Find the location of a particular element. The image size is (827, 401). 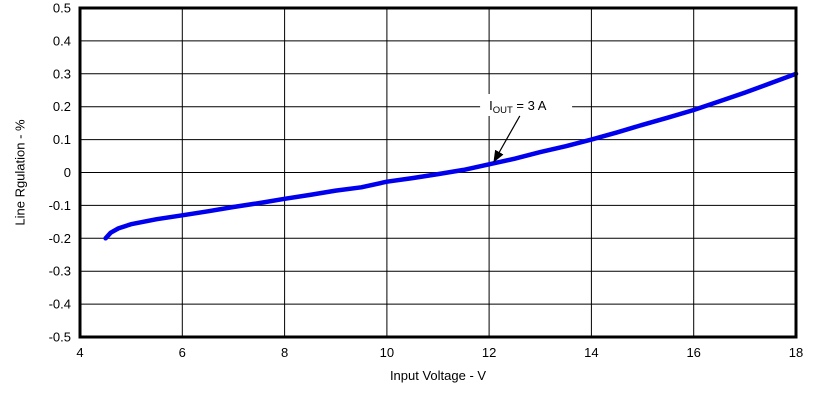

annotation-mask is located at coordinates (526, 105).